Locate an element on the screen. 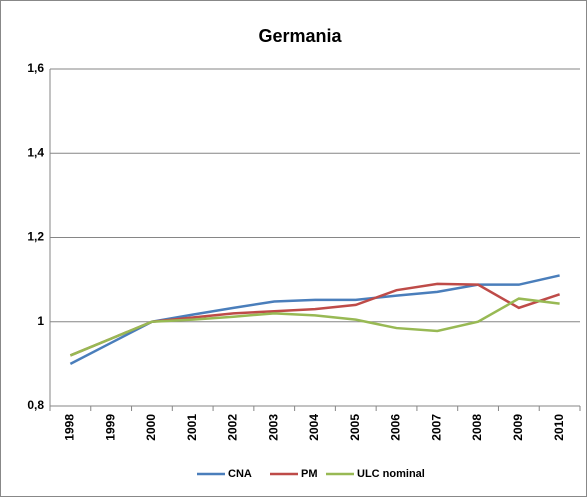 The image size is (587, 502). series-line is located at coordinates (314, 327).